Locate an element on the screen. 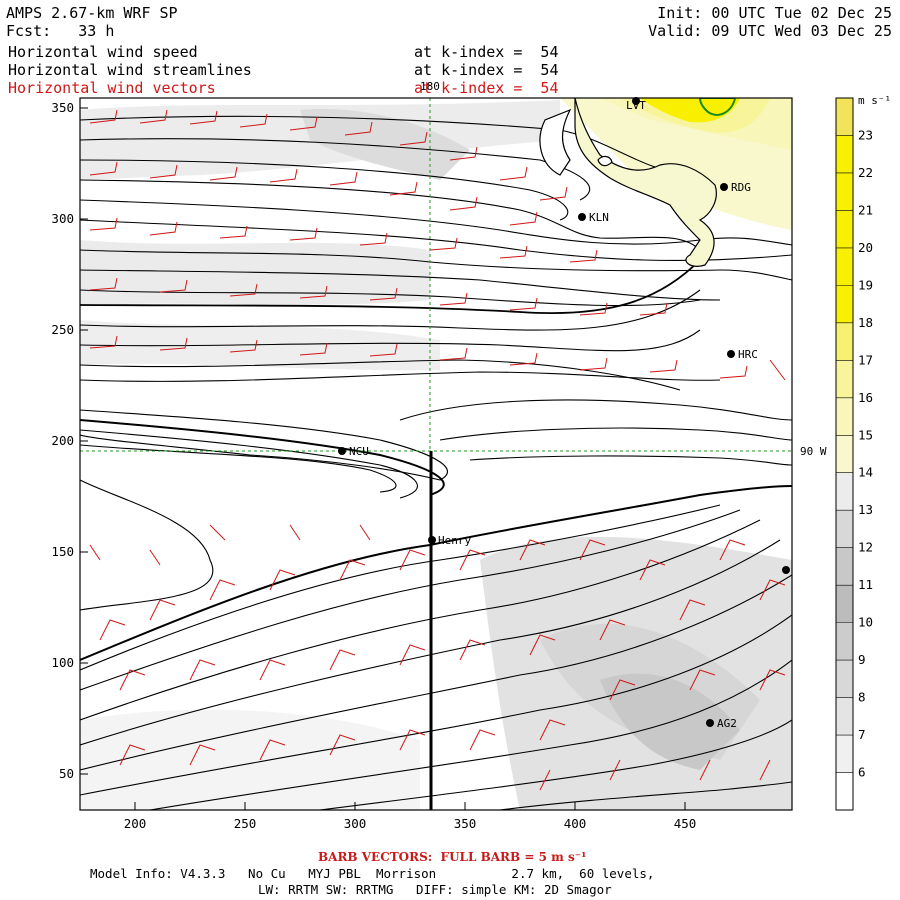 The image size is (900, 900). colorbar-level-label: 21 is located at coordinates (865, 209).